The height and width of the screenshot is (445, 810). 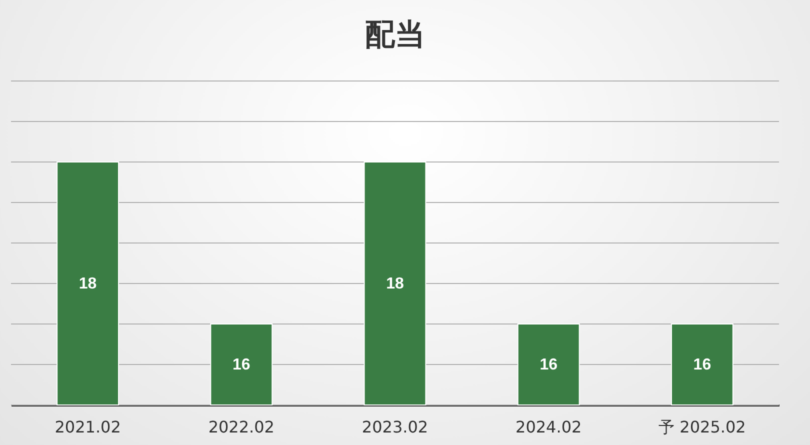 I want to click on chart-title: 配当, so click(x=395, y=35).